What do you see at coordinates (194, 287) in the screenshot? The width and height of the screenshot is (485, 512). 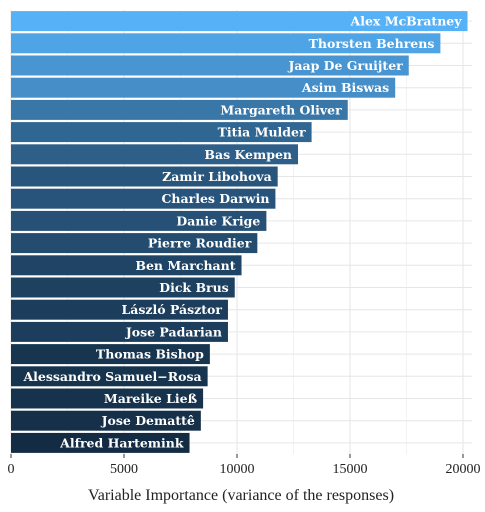 I see `bar-label: Dick Brus` at bounding box center [194, 287].